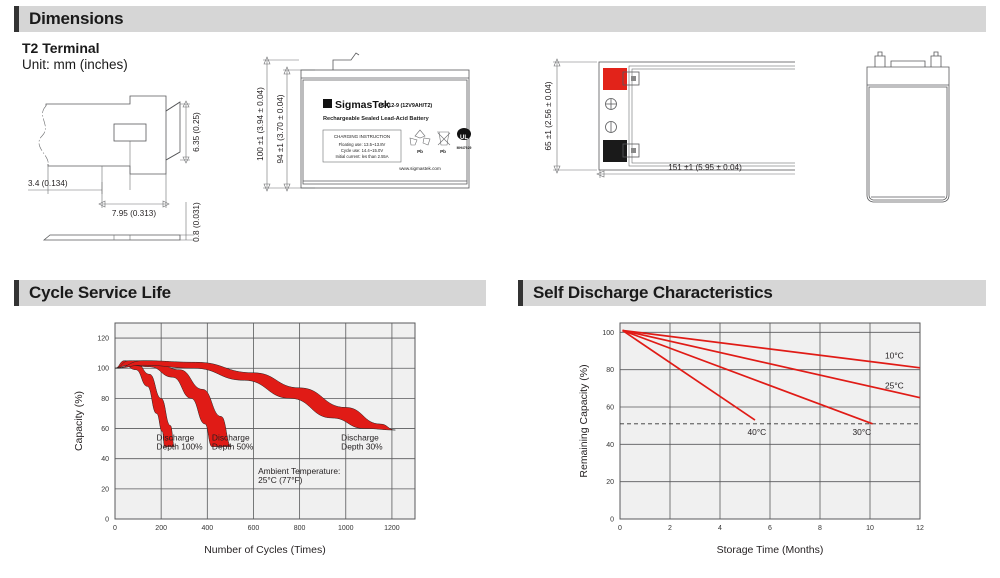 The width and height of the screenshot is (1000, 578). I want to click on chart-y-axis-ticks: 0 20 40 60 80 100 120, so click(103, 430).